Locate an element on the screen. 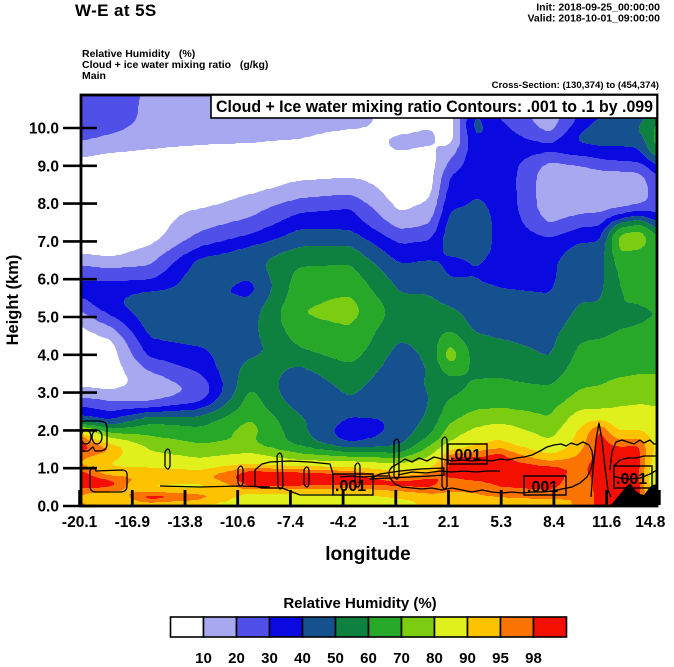 Image resolution: width=674 pixels, height=667 pixels. svg-text: 4.0 is located at coordinates (48, 355).